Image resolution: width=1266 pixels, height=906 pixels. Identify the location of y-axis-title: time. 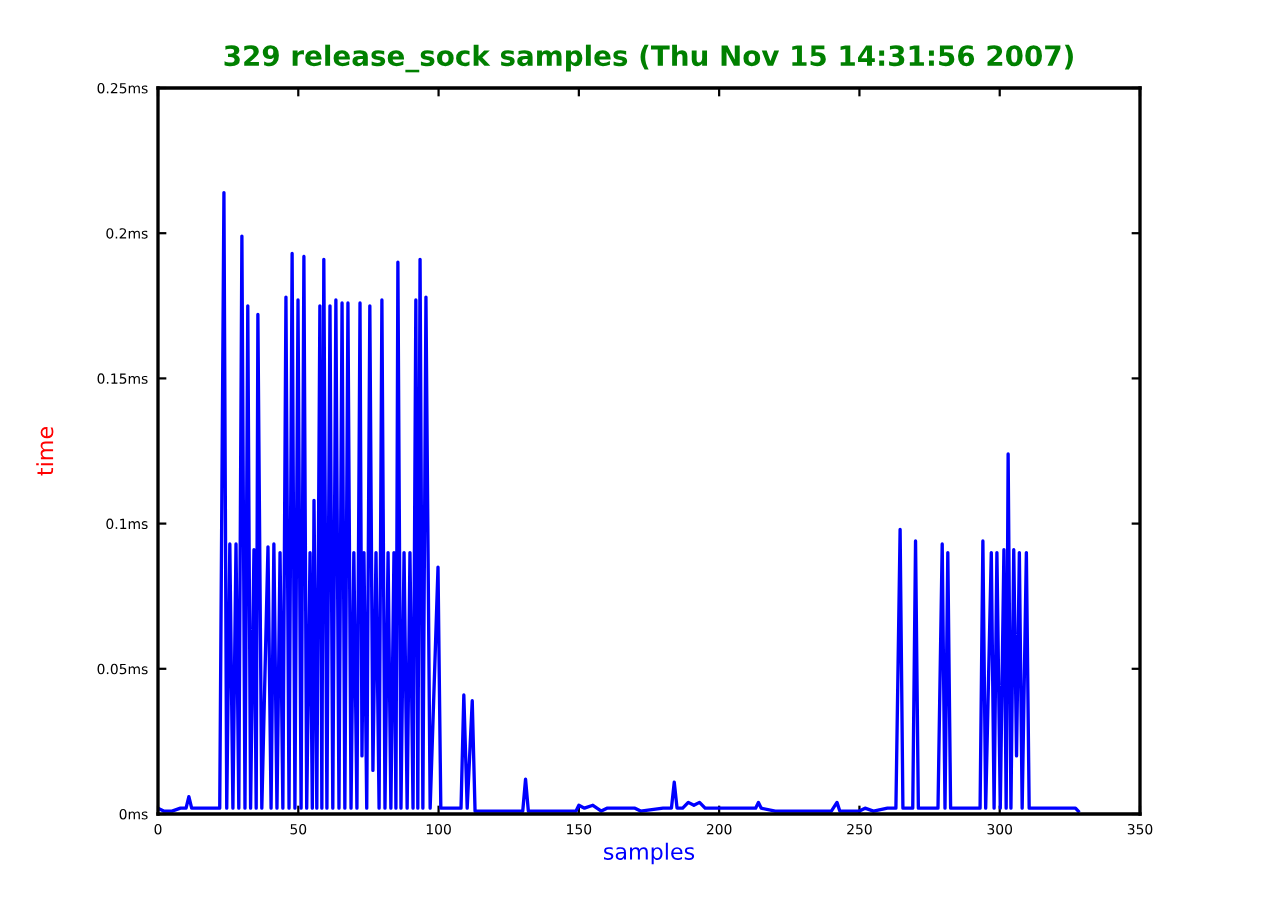
(45, 451).